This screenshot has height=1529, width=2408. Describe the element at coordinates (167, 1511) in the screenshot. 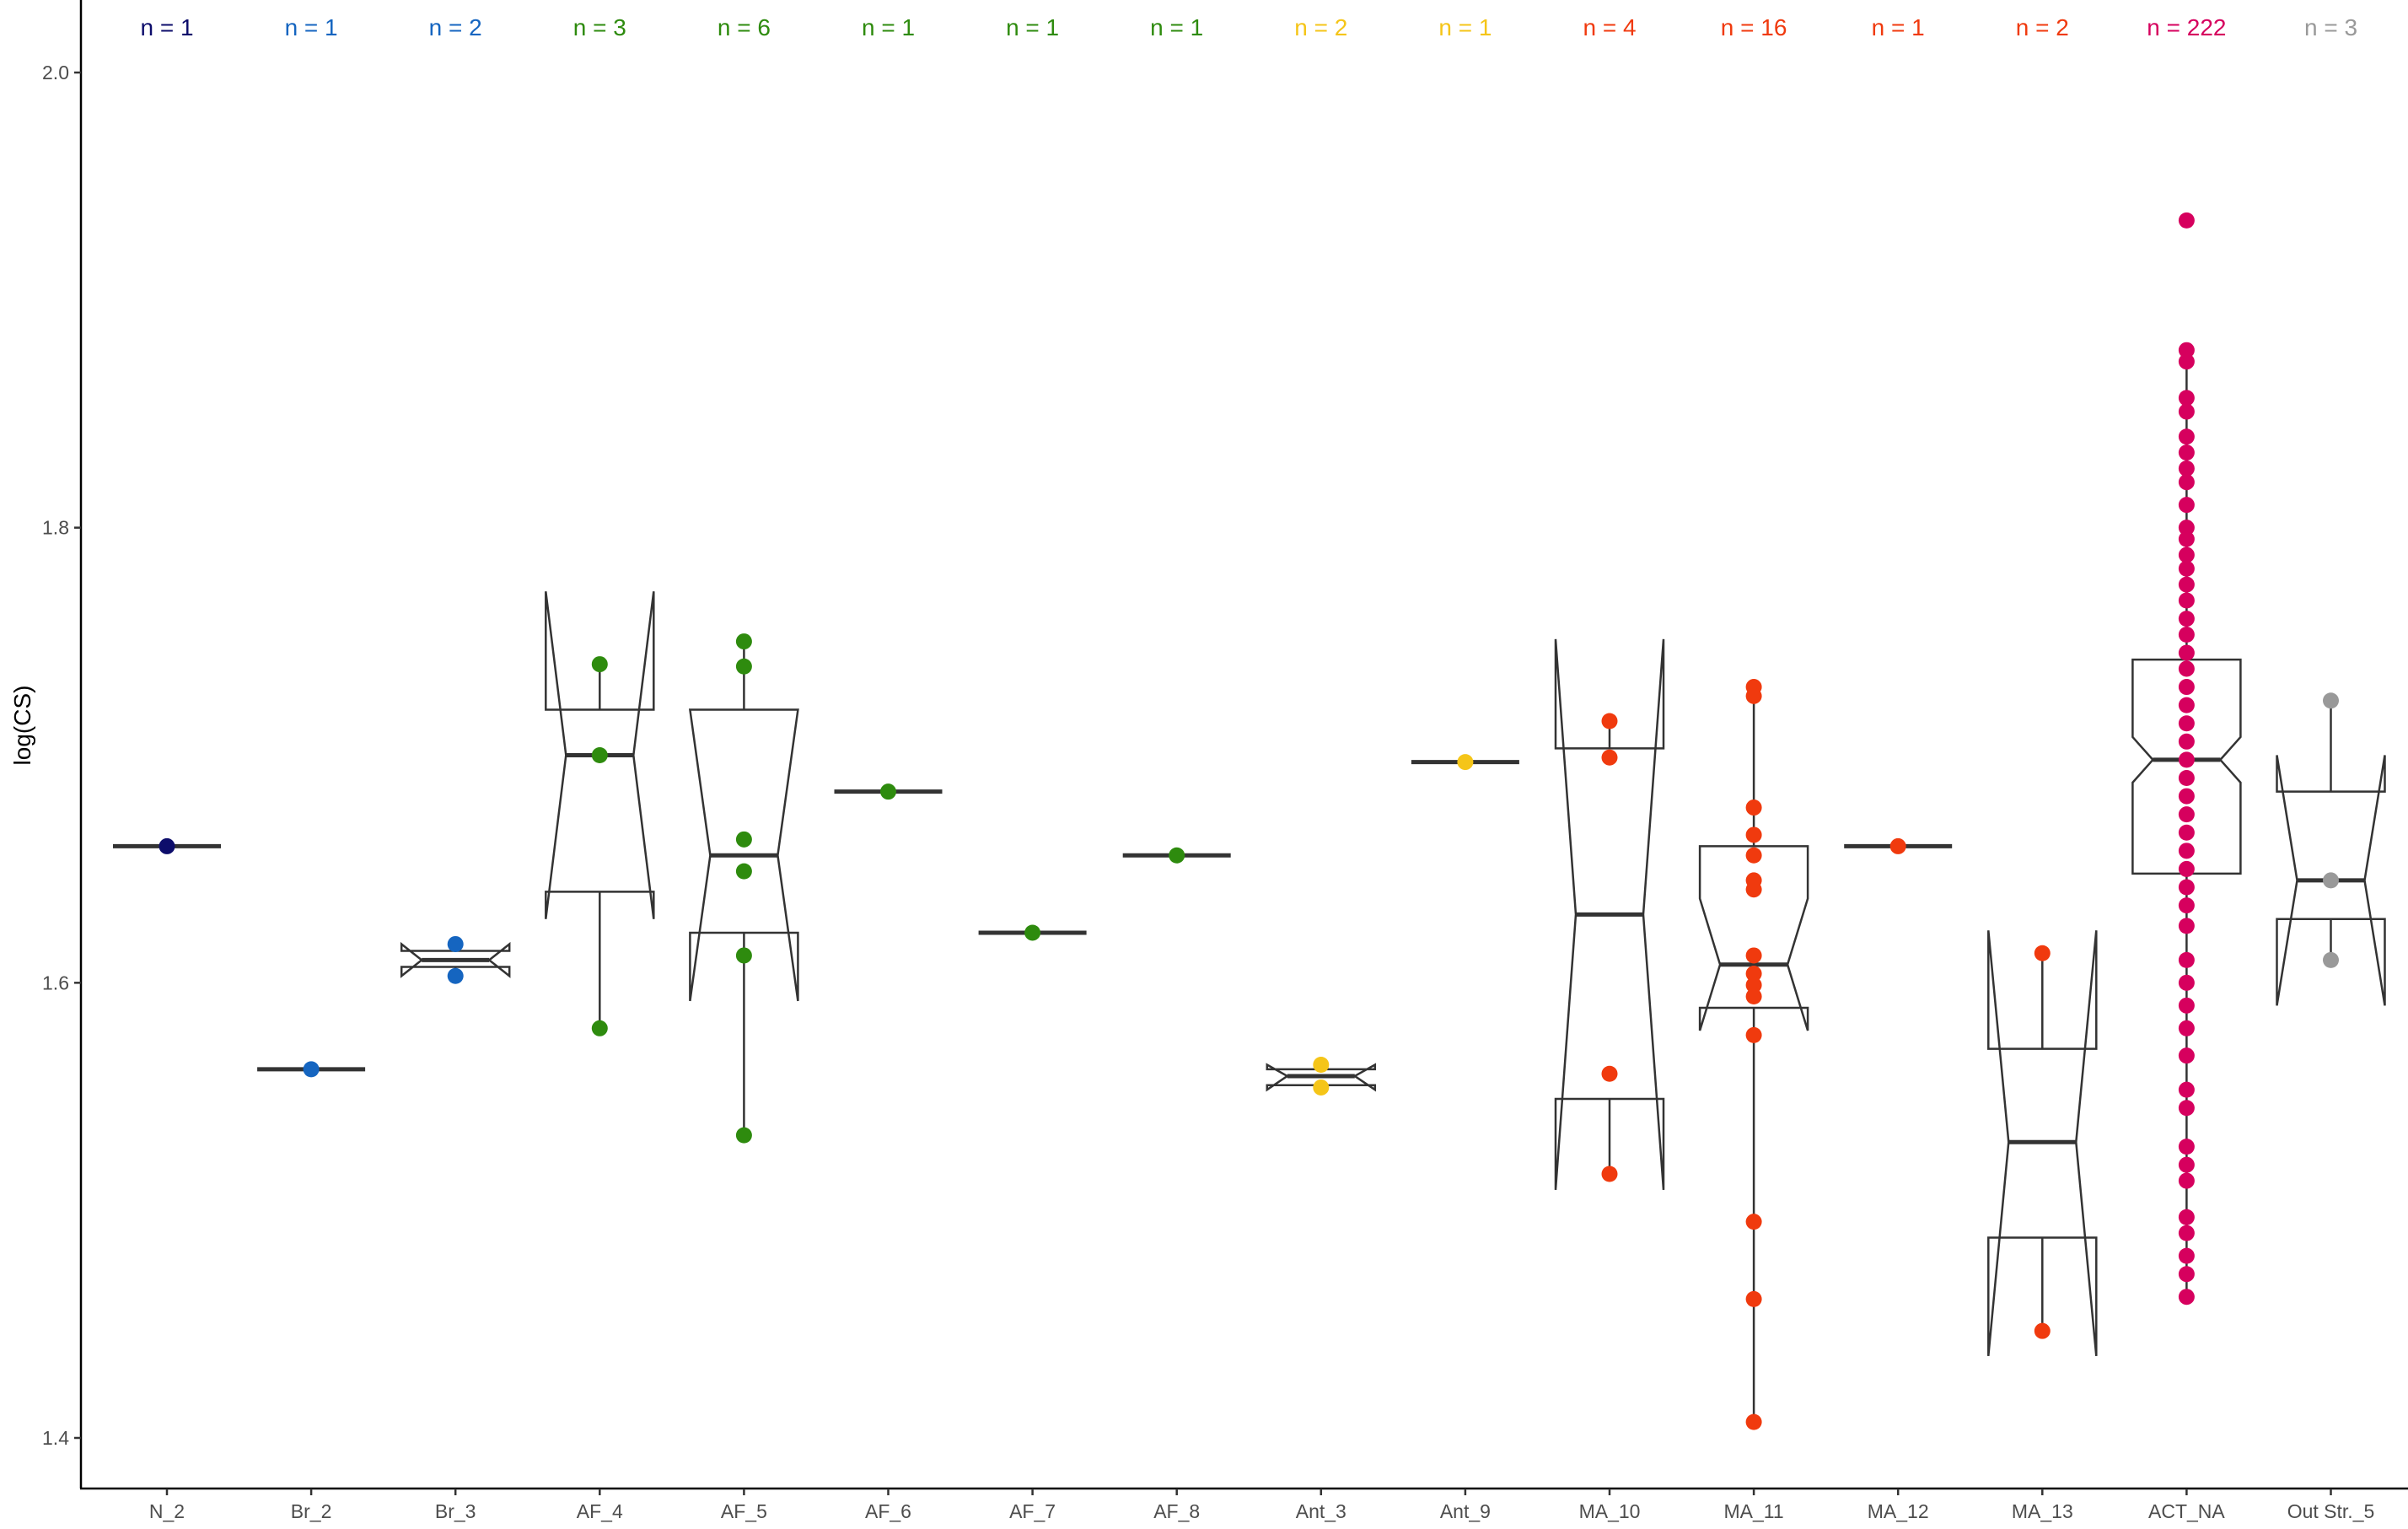

I see `x-tick-label: N_2` at that location.